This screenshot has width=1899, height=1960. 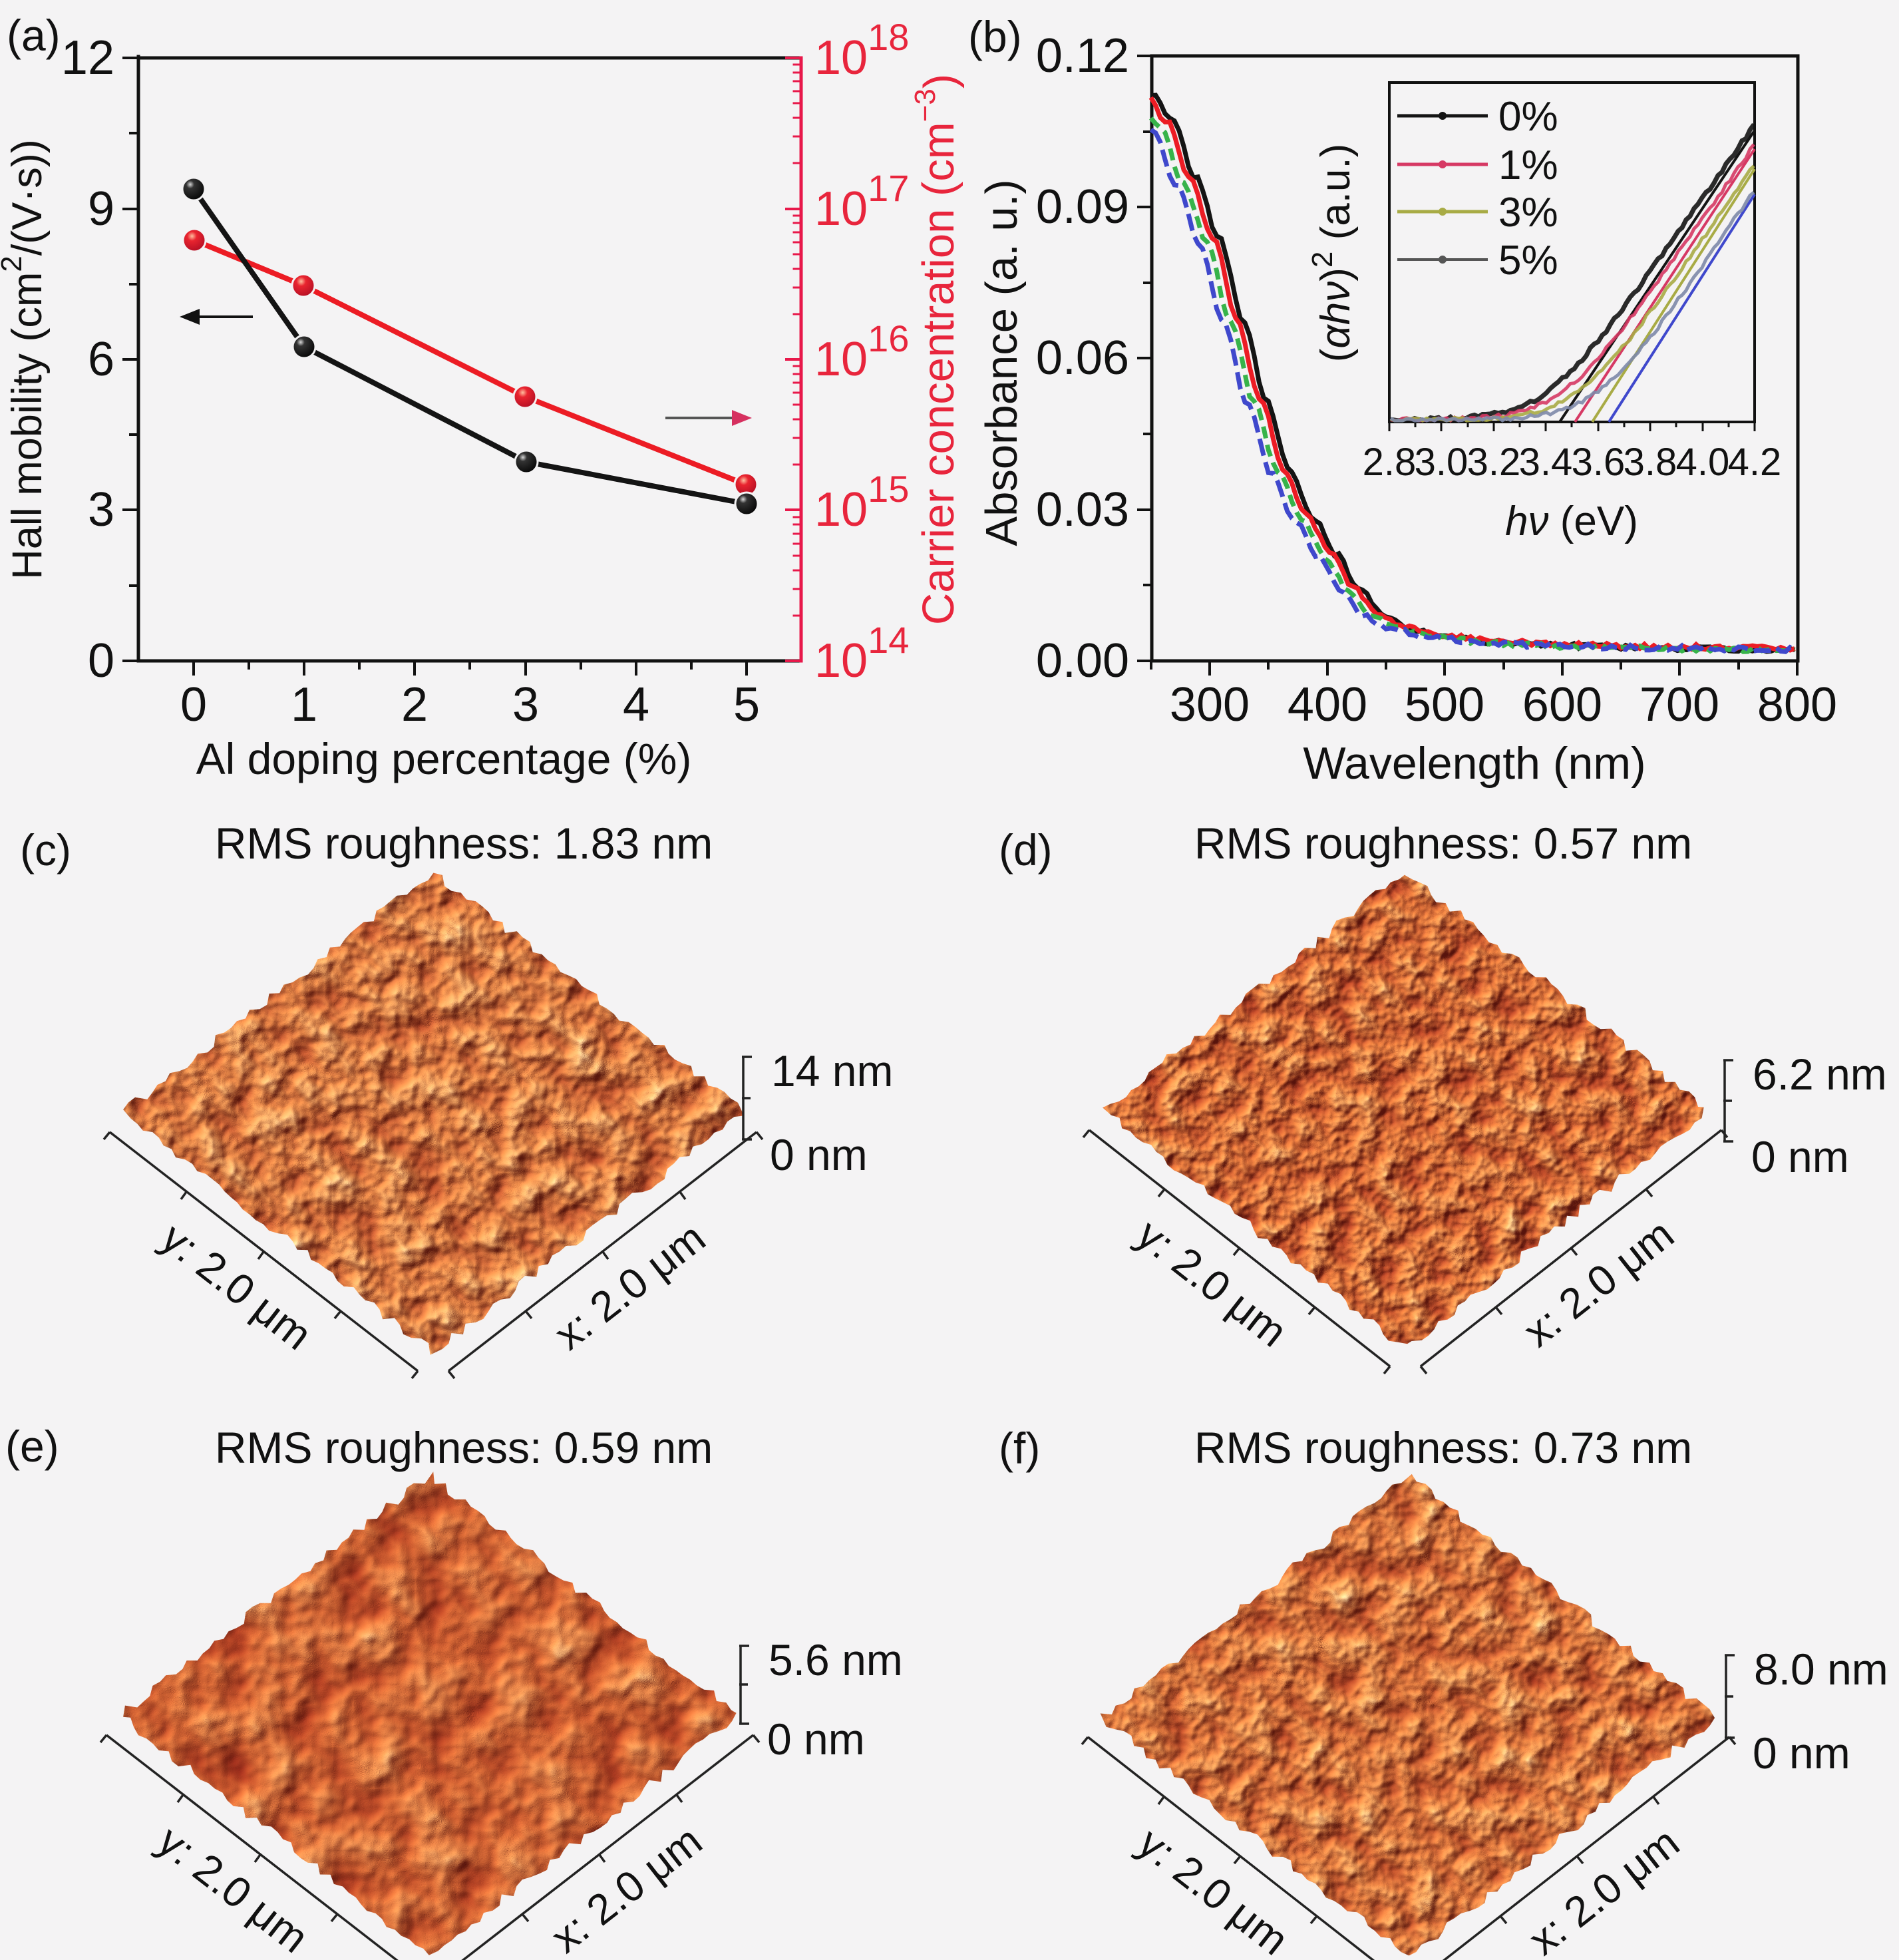 I want to click on svg-text: 3.8, so click(x=1650, y=462).